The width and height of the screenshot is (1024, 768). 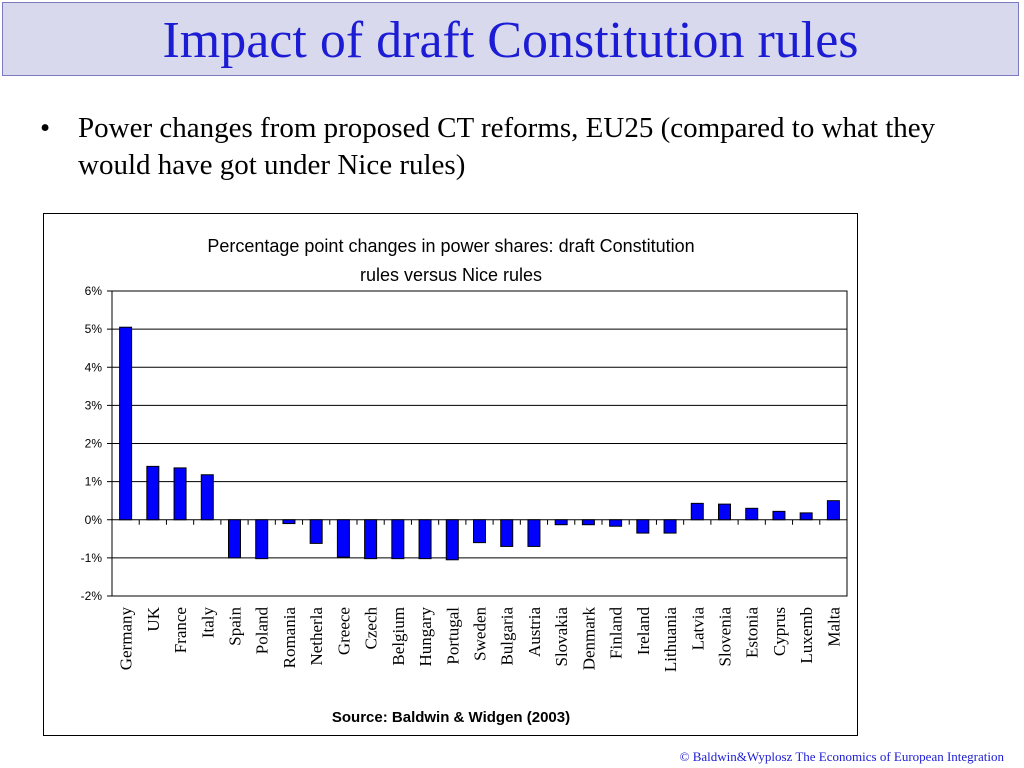 What do you see at coordinates (153, 618) in the screenshot?
I see `x-tick-label: UK` at bounding box center [153, 618].